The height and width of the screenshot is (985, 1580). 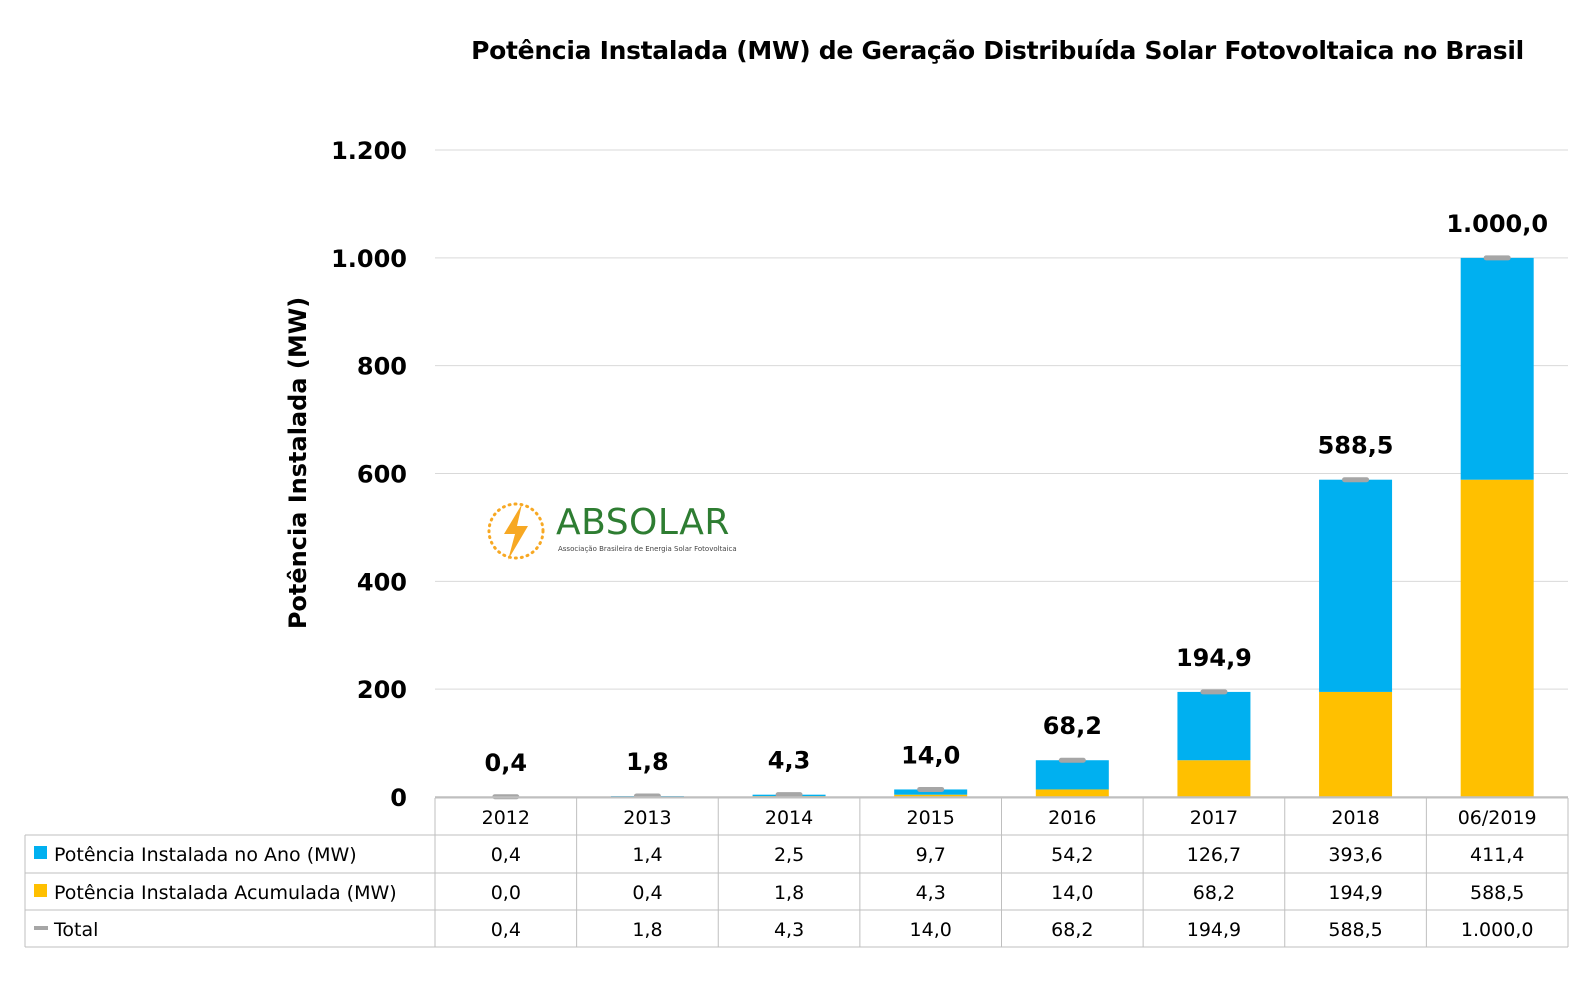 I want to click on legend-label: Potência Instalada Acumulada (MW), so click(x=225, y=893).